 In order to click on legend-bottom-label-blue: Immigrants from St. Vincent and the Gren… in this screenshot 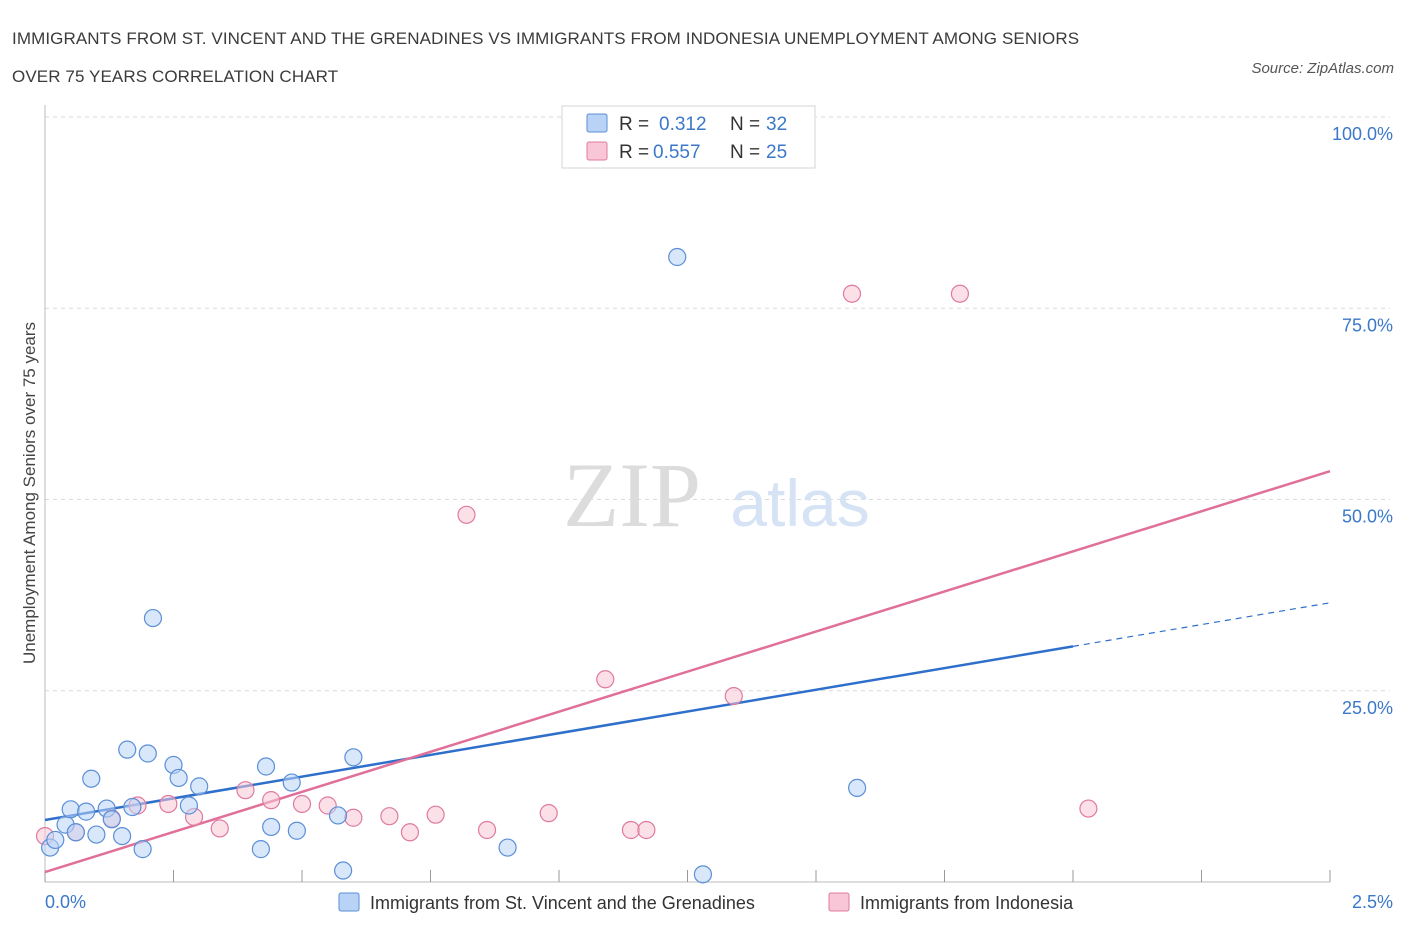, I will do `click(562, 903)`.